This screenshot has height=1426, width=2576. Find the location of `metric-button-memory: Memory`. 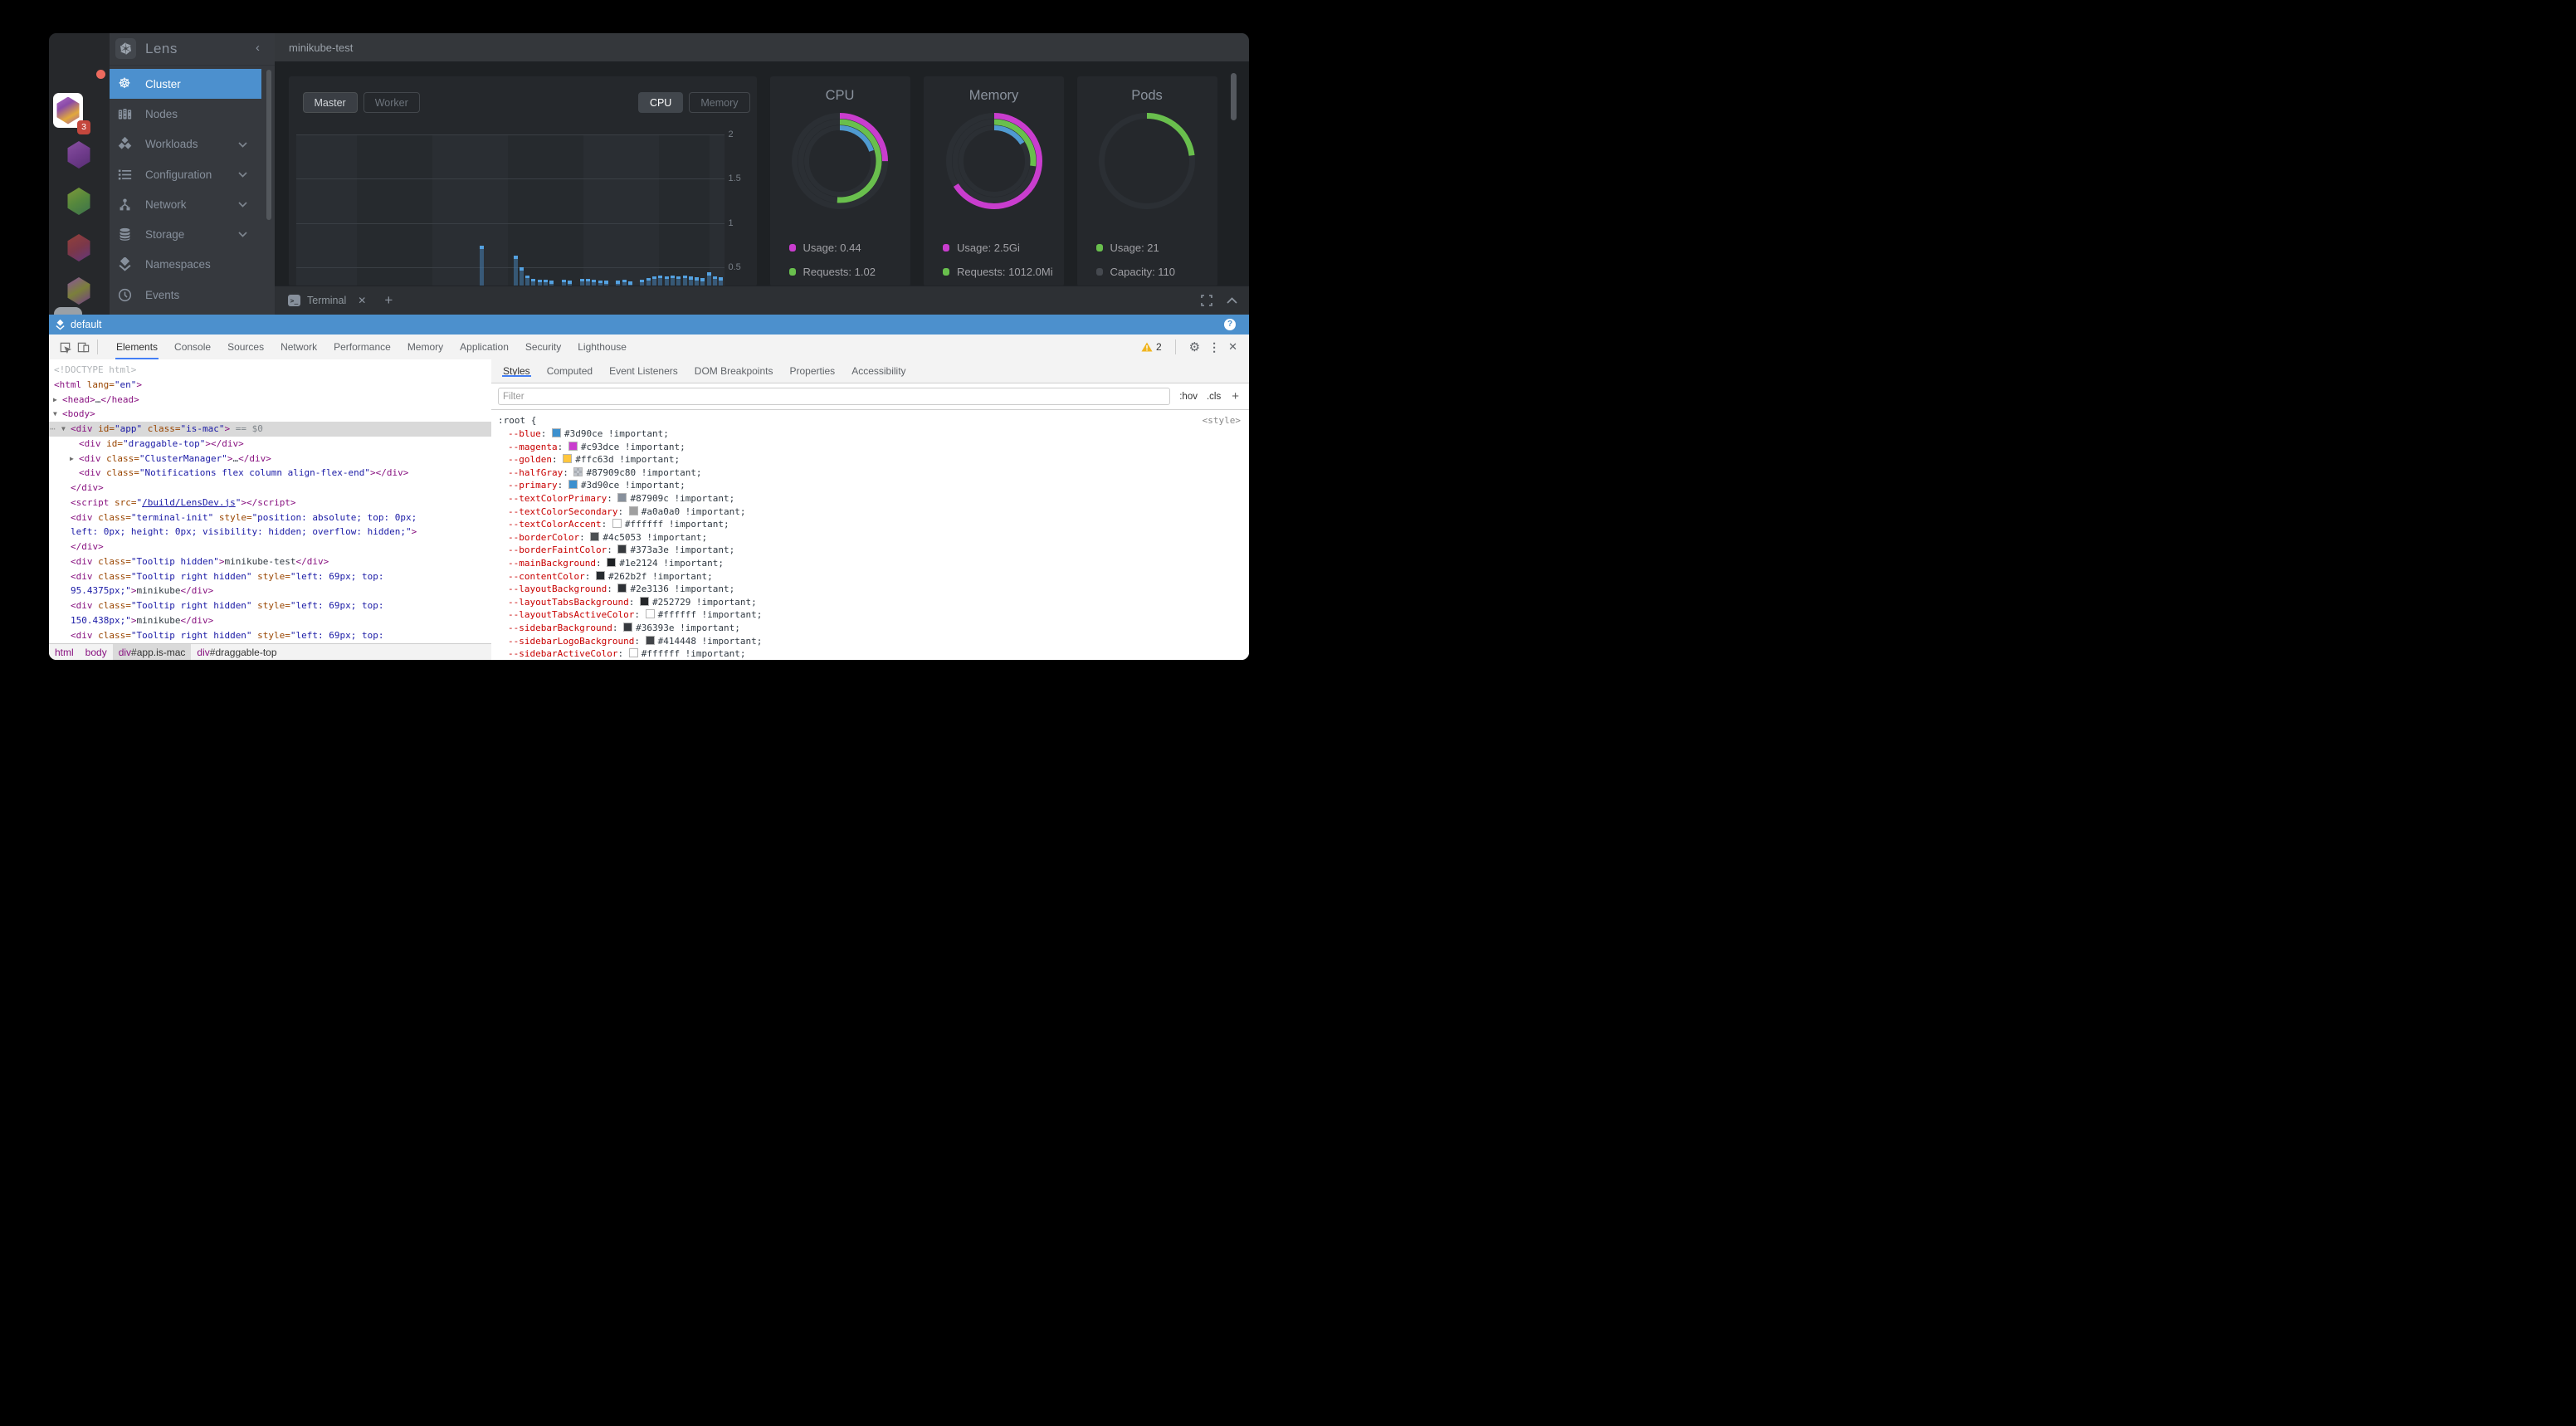

metric-button-memory: Memory is located at coordinates (720, 102).